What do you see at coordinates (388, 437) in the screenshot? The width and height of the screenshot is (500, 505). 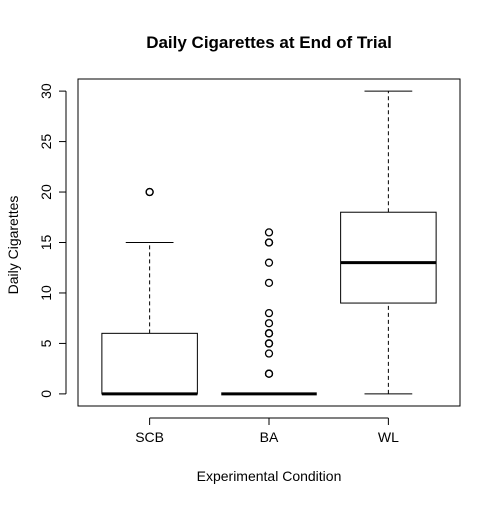 I see `x-tick-label: WL` at bounding box center [388, 437].